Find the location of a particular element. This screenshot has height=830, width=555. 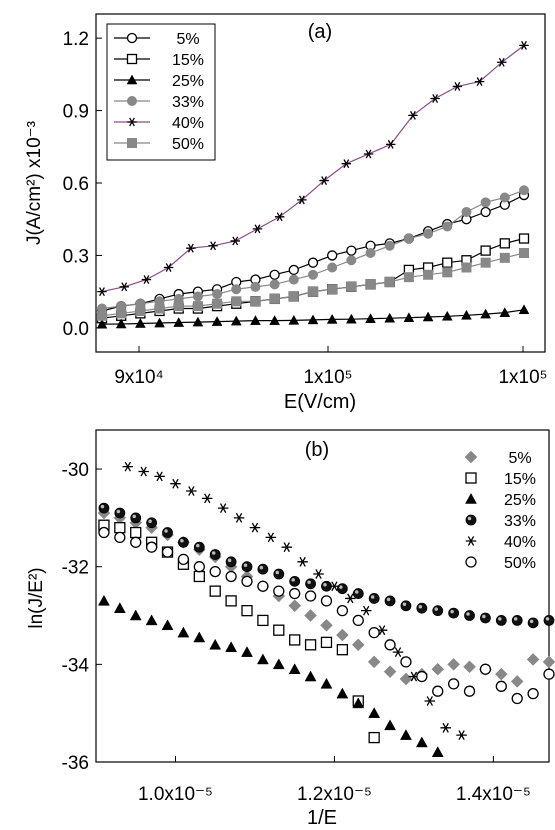

legend-marker-b is located at coordinates (471, 562).